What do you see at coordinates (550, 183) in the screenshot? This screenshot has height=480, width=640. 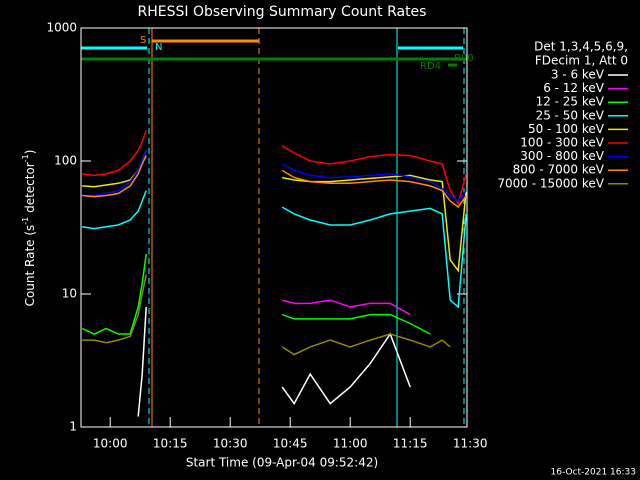 I see `legend-label: 7000 - 15000 keV` at bounding box center [550, 183].